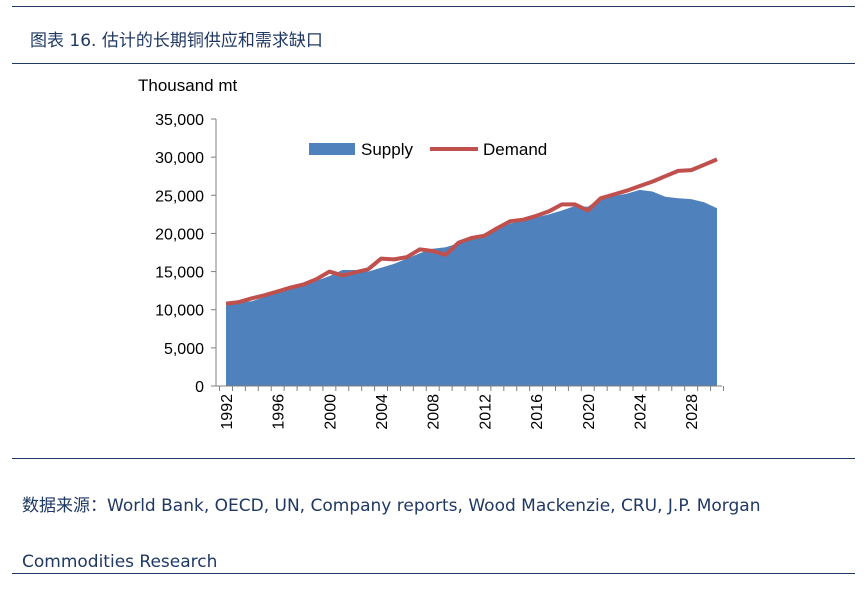 The image size is (867, 590). I want to click on bottom-rule, so click(433, 573).